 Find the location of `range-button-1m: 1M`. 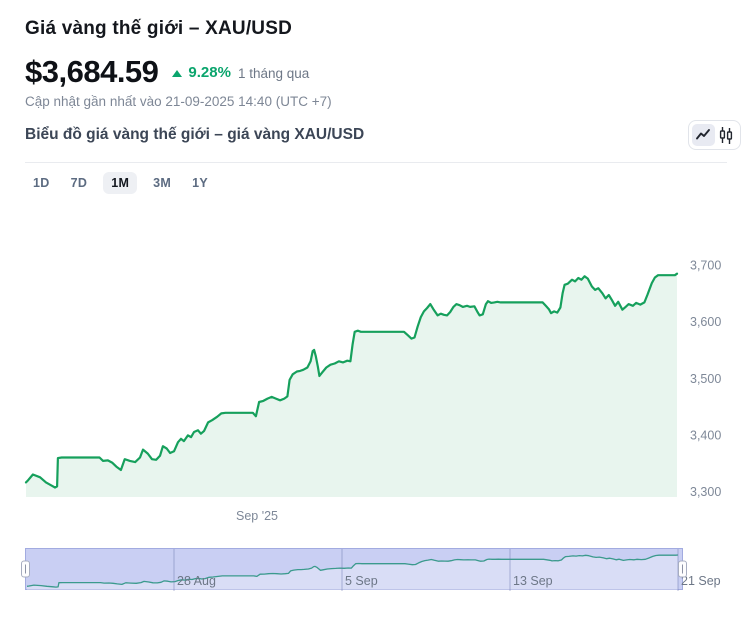

range-button-1m: 1M is located at coordinates (120, 183).